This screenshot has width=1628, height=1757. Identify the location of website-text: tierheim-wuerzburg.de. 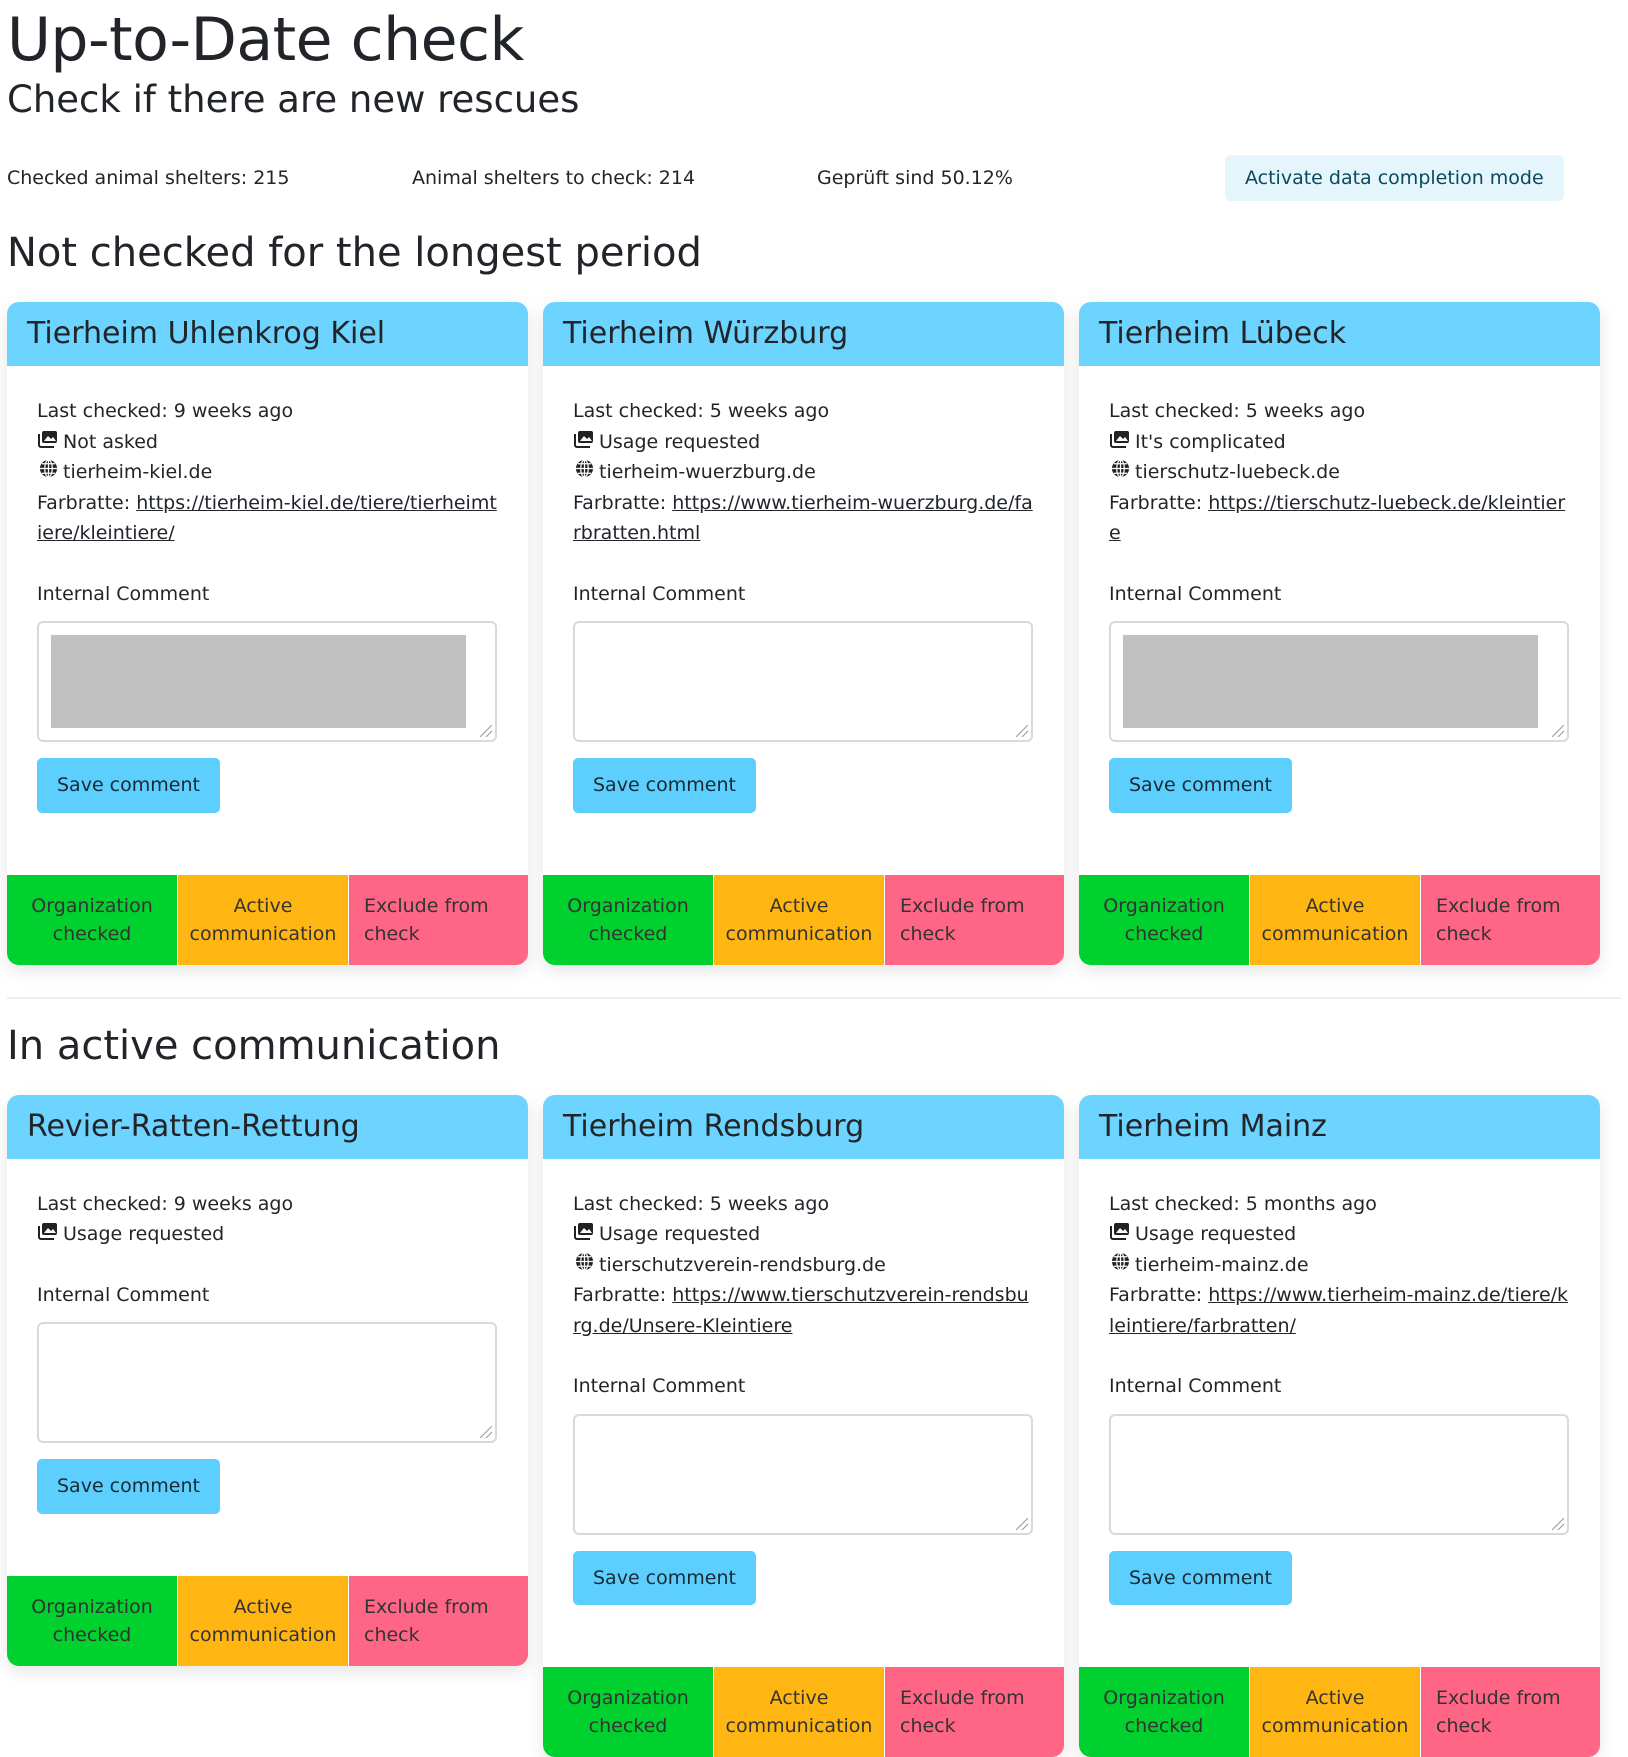
(707, 472).